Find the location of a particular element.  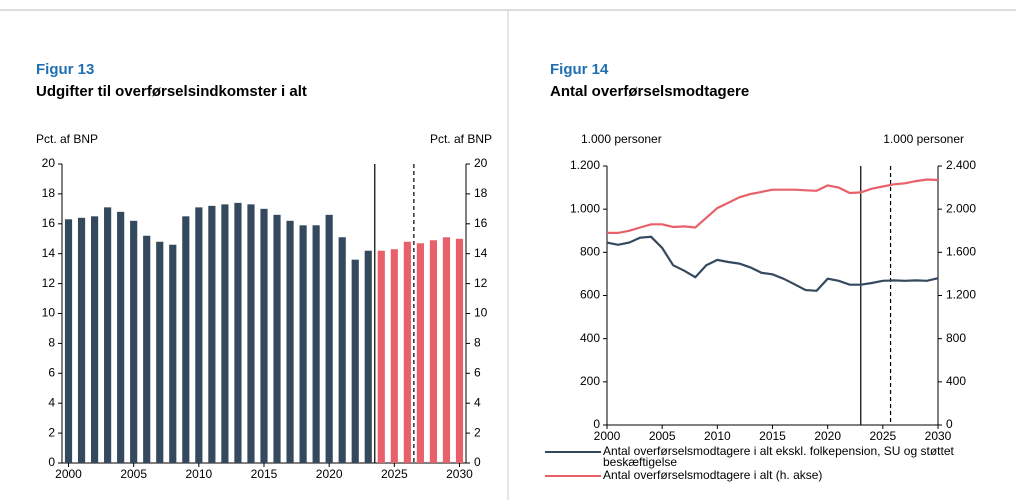

y-tick-label: 1.200 is located at coordinates (585, 165).